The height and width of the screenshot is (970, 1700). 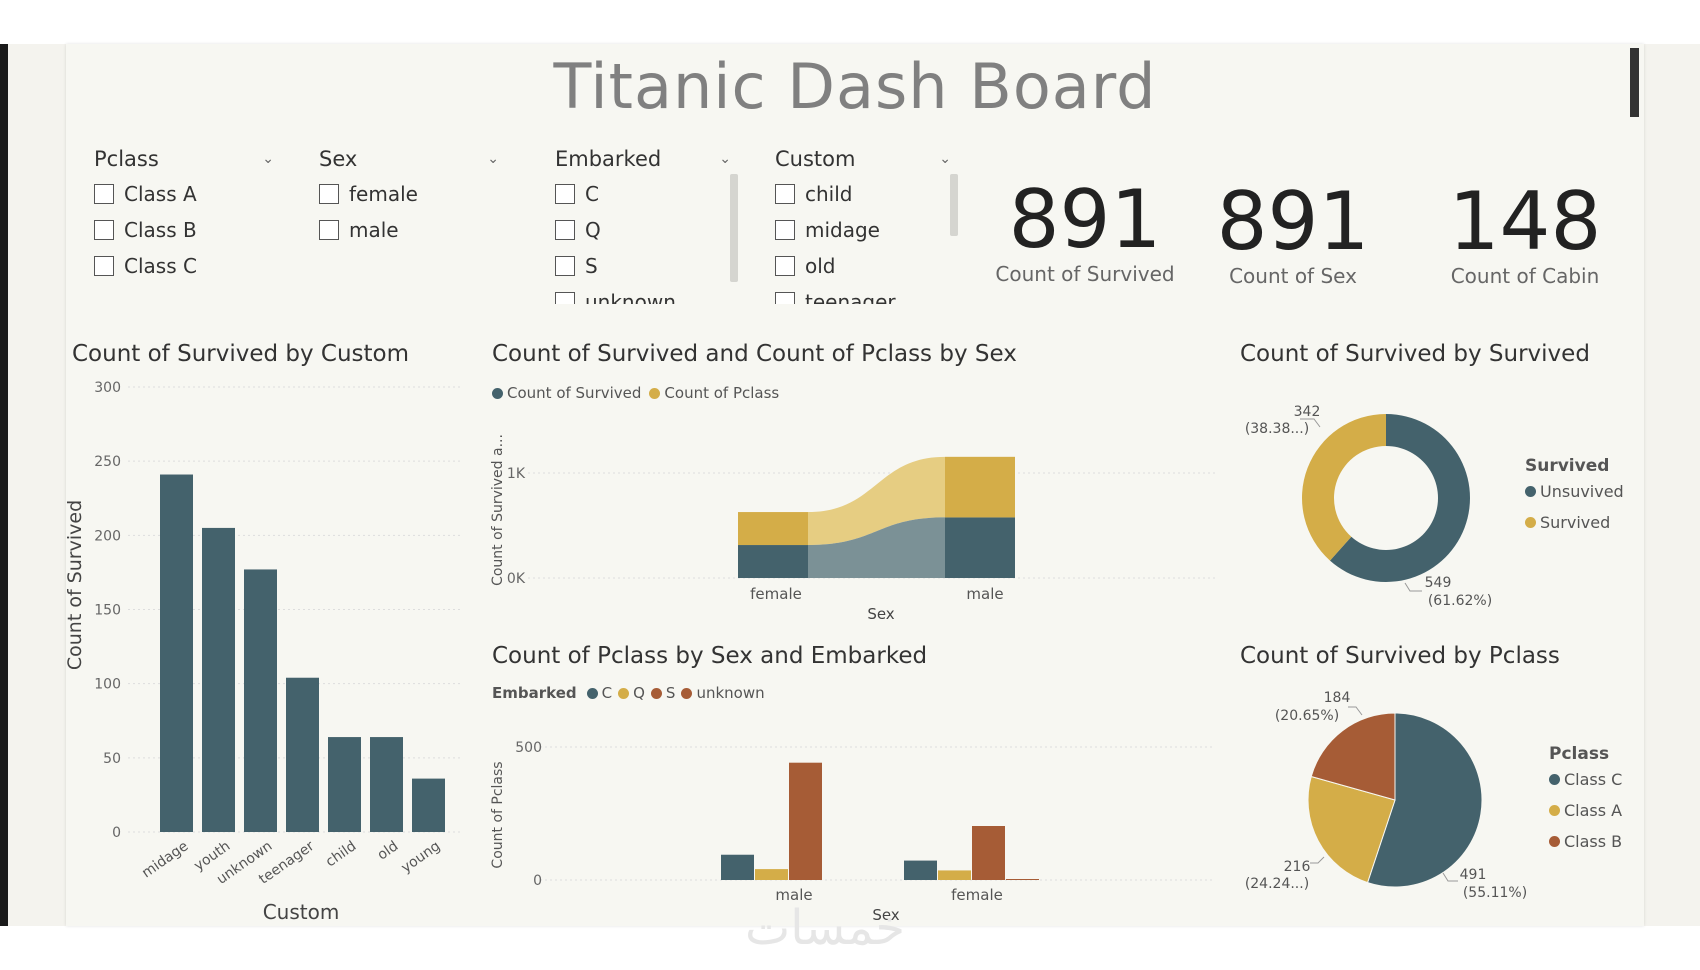 I want to click on ribbon-pclass, so click(x=876, y=501).